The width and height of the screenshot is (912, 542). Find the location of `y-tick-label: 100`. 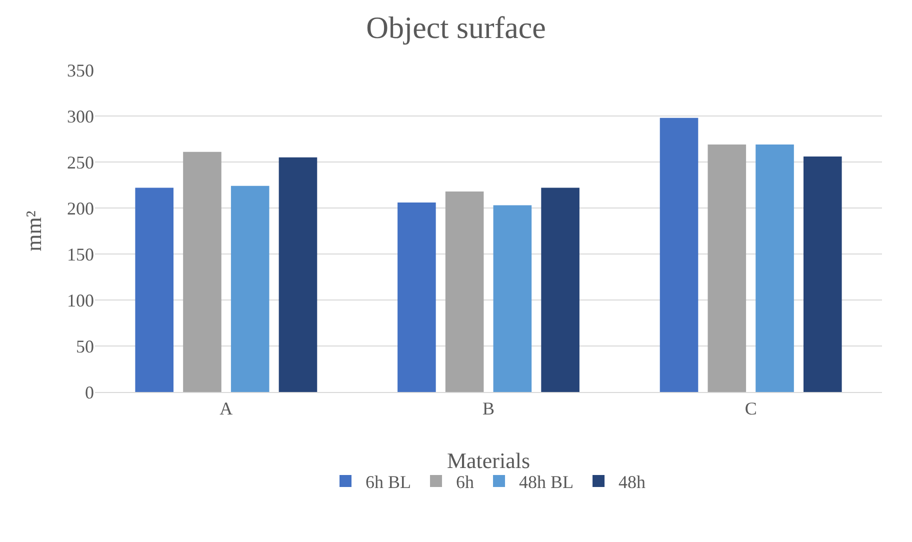

y-tick-label: 100 is located at coordinates (80, 300).